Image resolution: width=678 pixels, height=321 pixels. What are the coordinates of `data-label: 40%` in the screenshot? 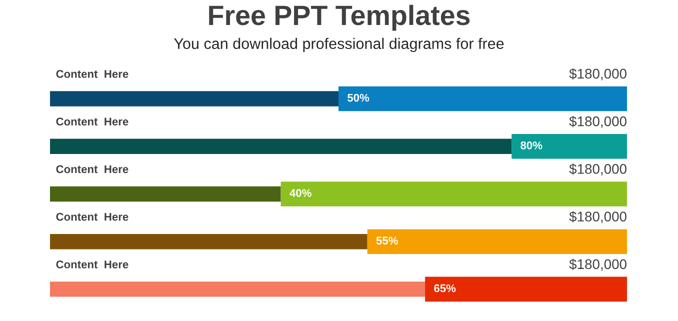 It's located at (301, 193).